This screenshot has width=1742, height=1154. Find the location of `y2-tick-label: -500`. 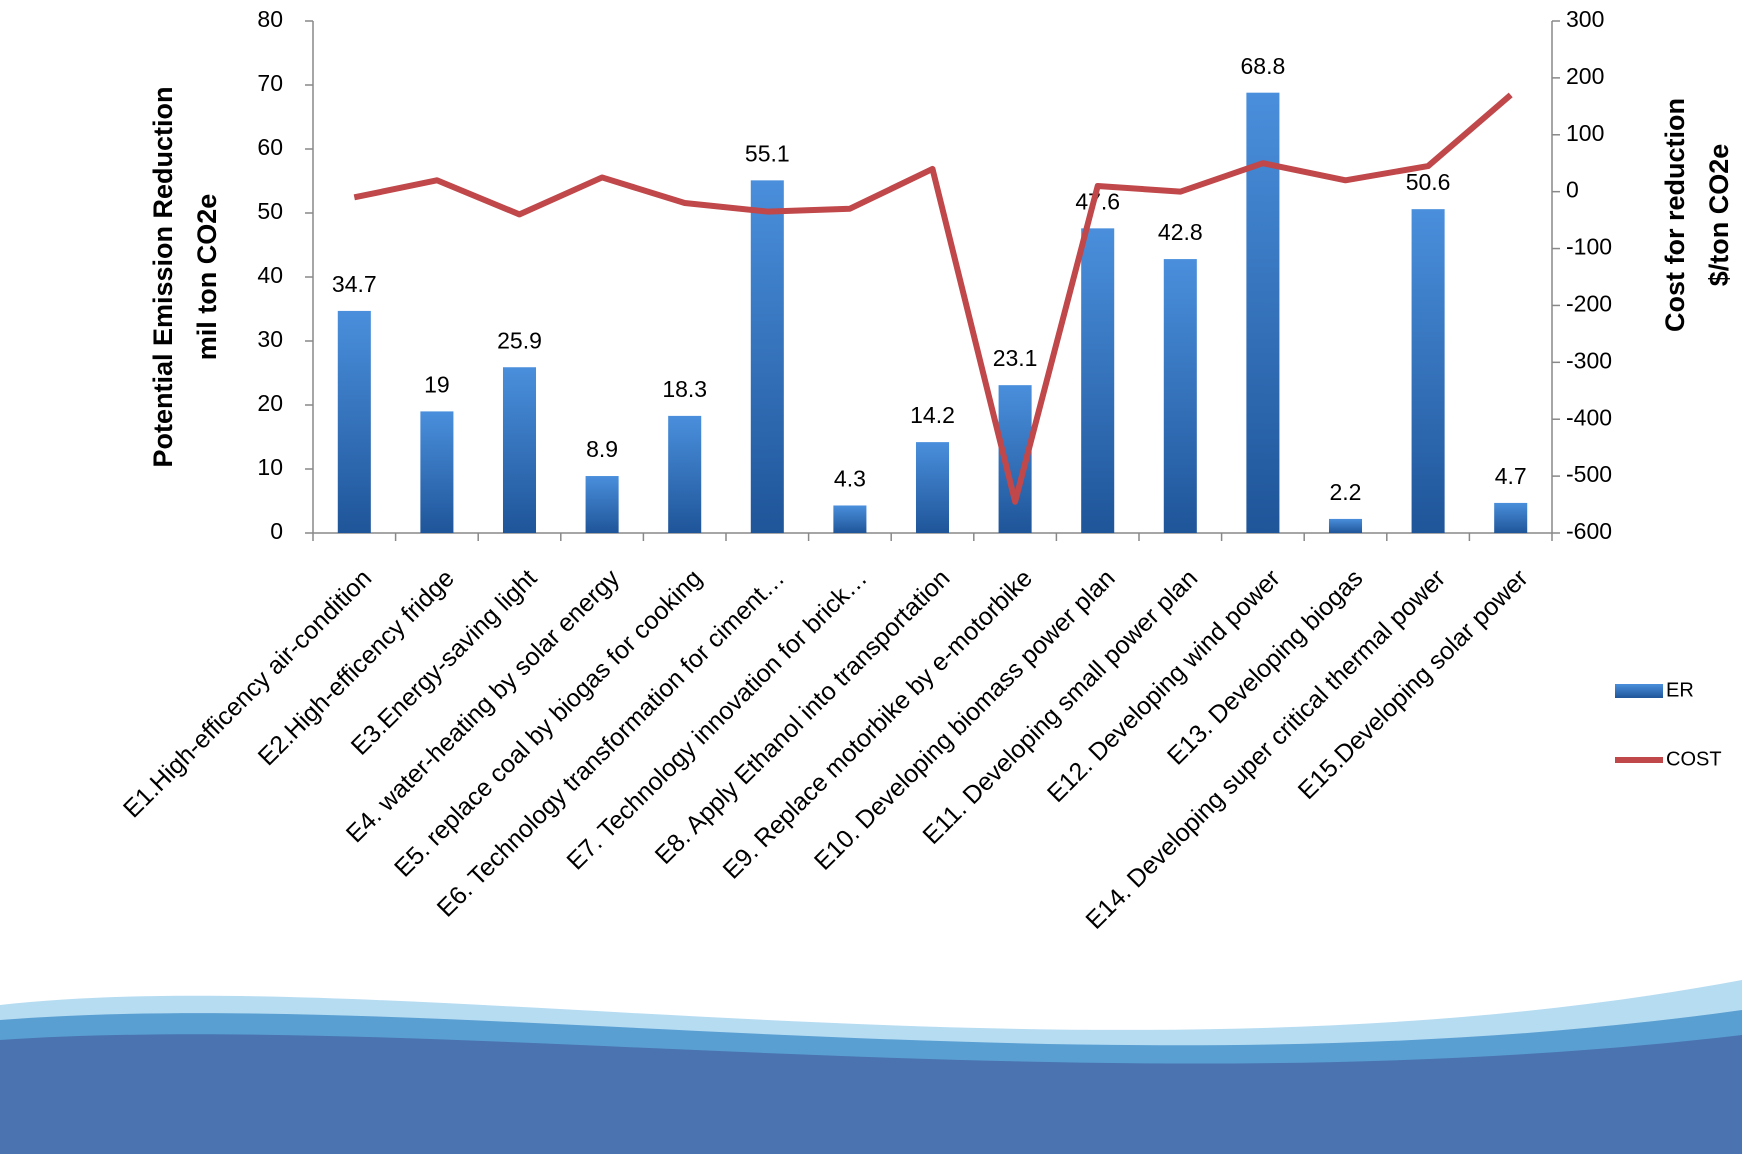

y2-tick-label: -500 is located at coordinates (1589, 474).